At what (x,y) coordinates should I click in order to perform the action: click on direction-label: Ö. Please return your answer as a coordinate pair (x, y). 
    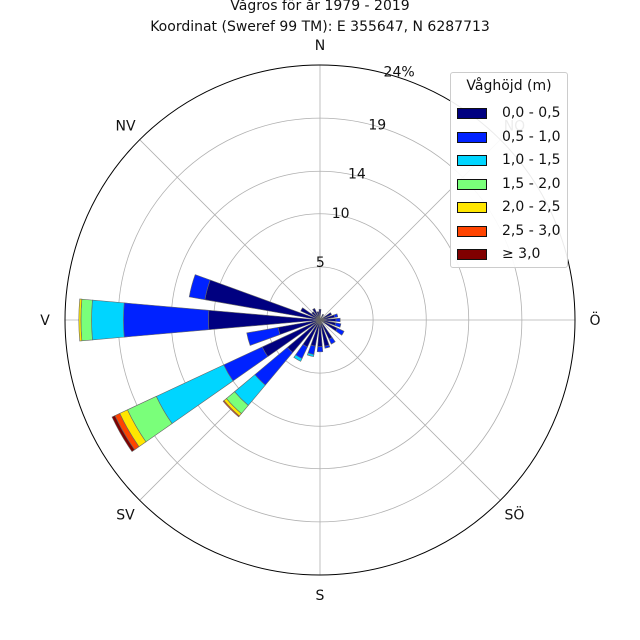
    Looking at the image, I should click on (594, 320).